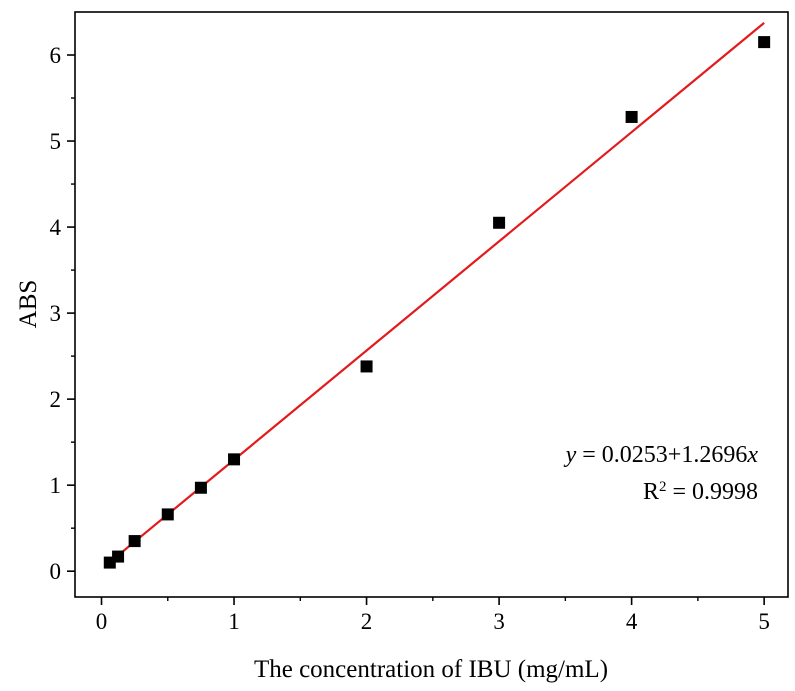 Image resolution: width=795 pixels, height=691 pixels. Describe the element at coordinates (764, 621) in the screenshot. I see `x-tick-label: 5` at that location.